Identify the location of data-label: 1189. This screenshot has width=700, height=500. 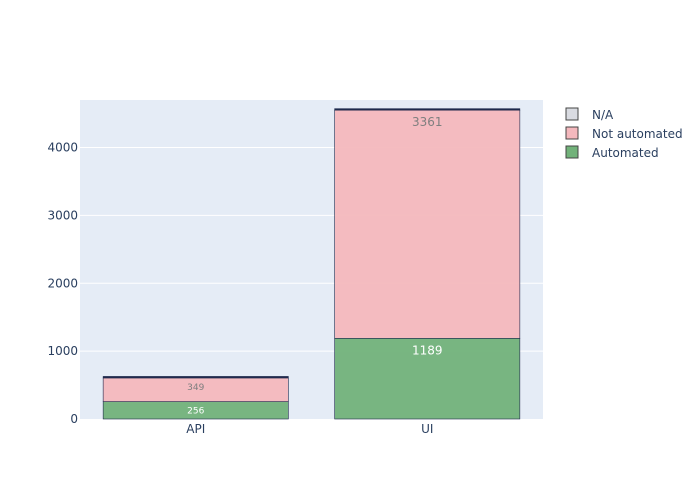
(427, 350).